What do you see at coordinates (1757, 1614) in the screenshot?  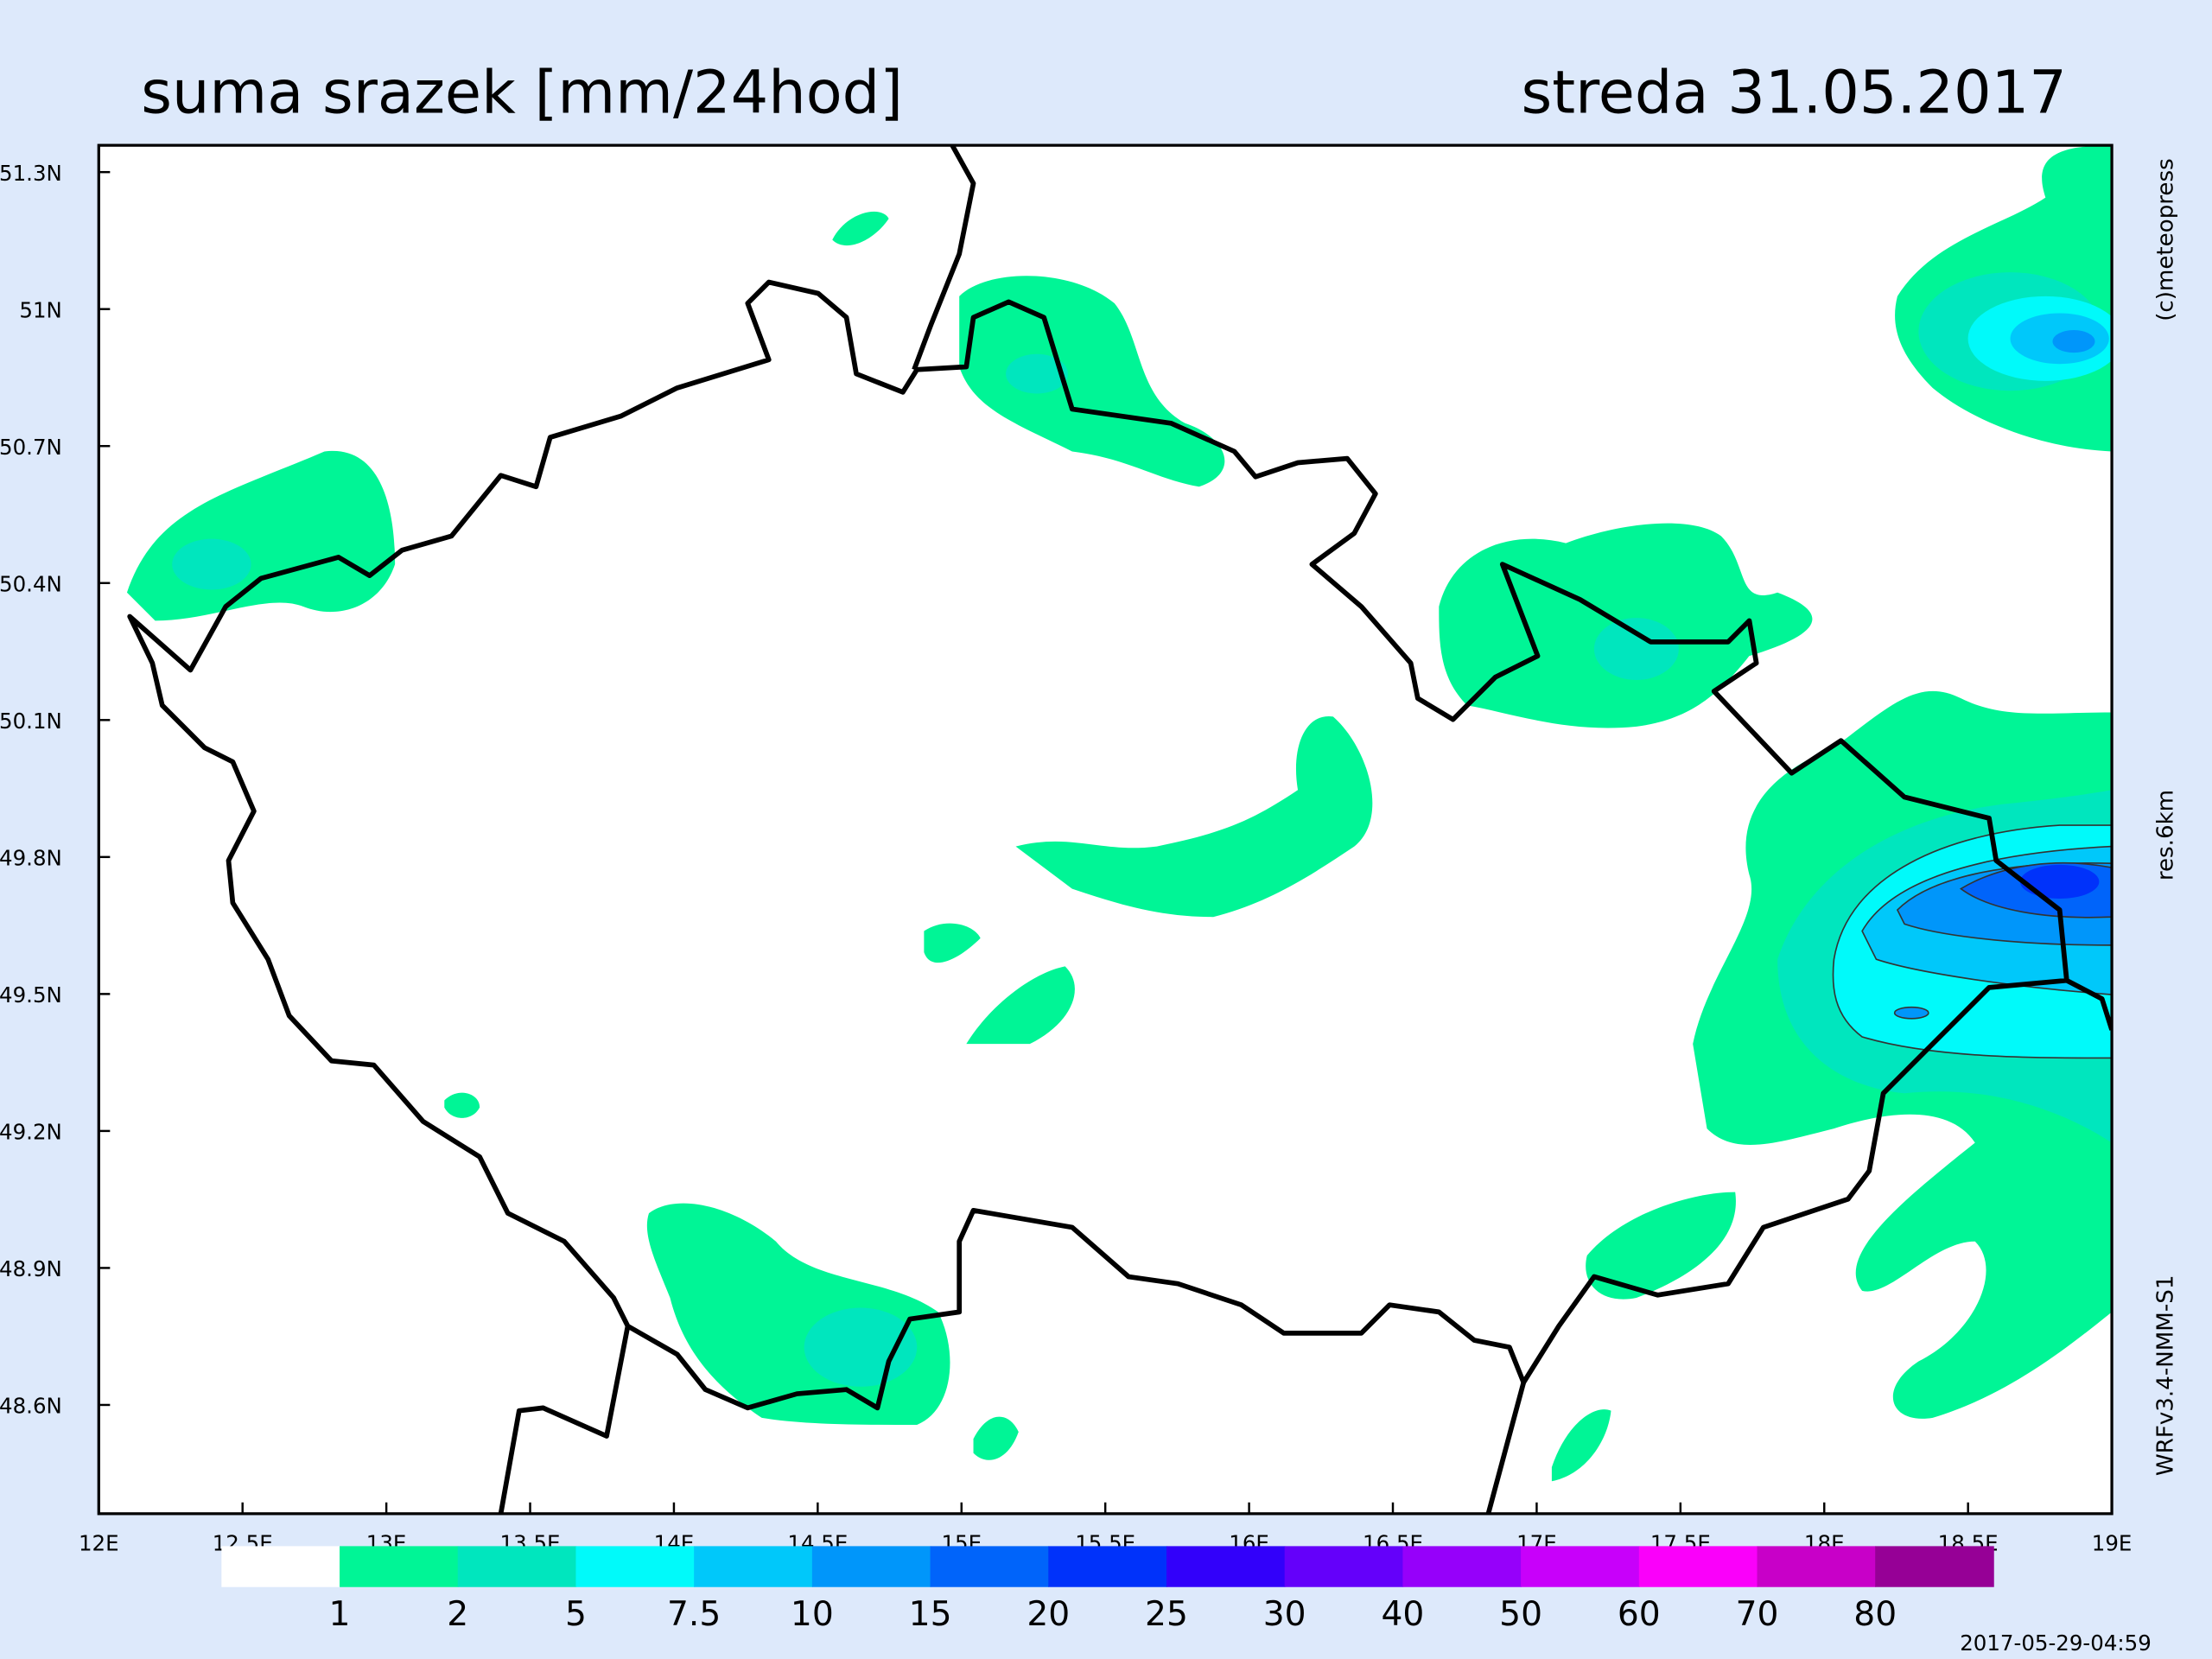 I see `colorbar-label: 70` at bounding box center [1757, 1614].